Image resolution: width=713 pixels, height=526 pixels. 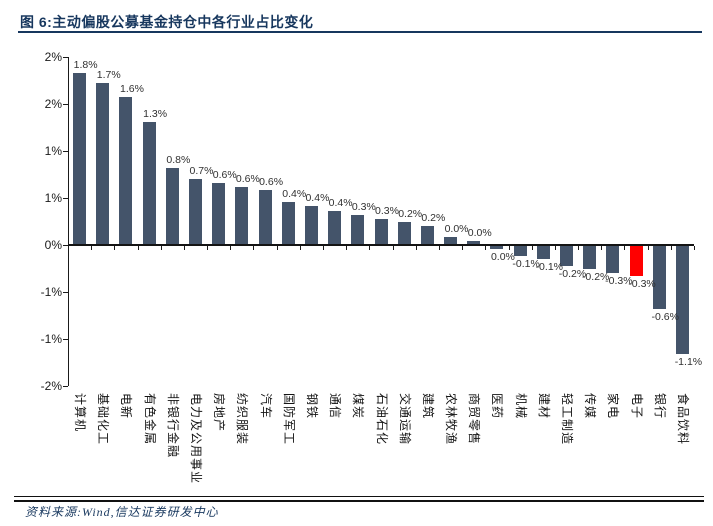 I want to click on y-axis-label: -2%, so click(x=51, y=386).